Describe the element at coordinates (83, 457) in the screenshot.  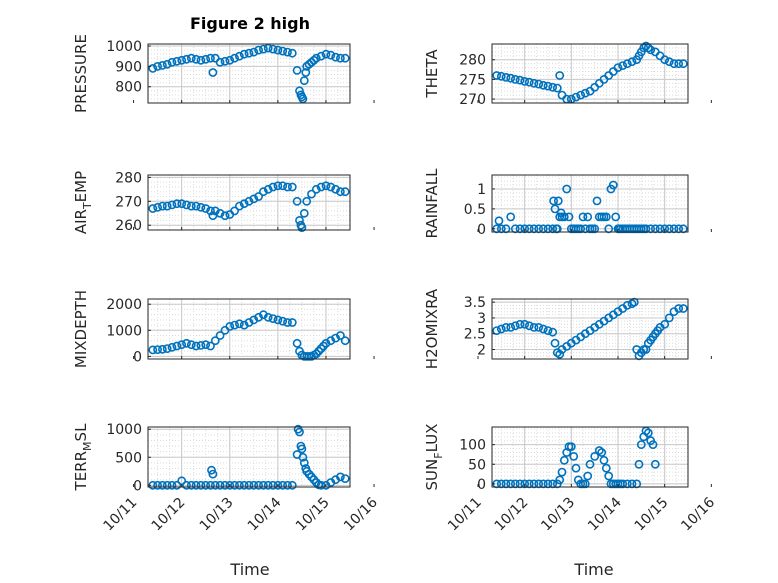
I see `y-axis-label: TERRMSL` at that location.